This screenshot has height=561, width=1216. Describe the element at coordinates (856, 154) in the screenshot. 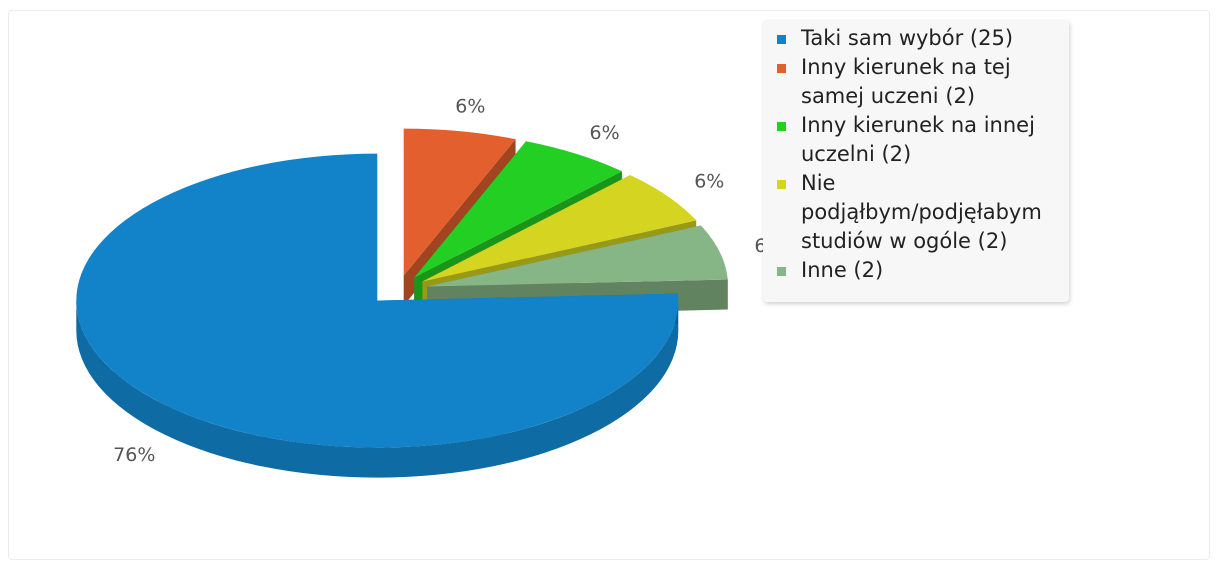

I see `legend-label-line: uczelni (2)` at that location.